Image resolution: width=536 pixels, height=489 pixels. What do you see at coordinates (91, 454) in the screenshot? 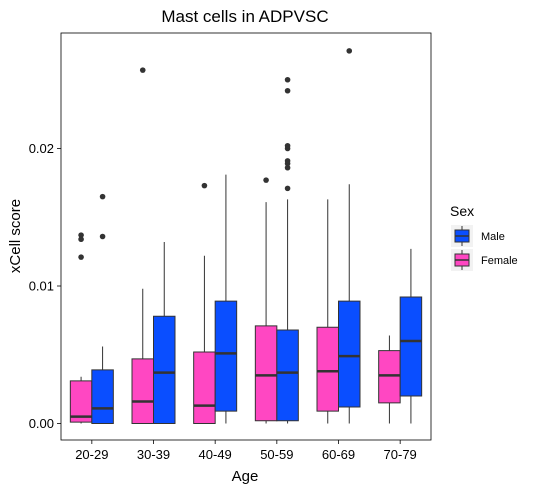
I see `x-tick-label: 20-29` at bounding box center [91, 454].